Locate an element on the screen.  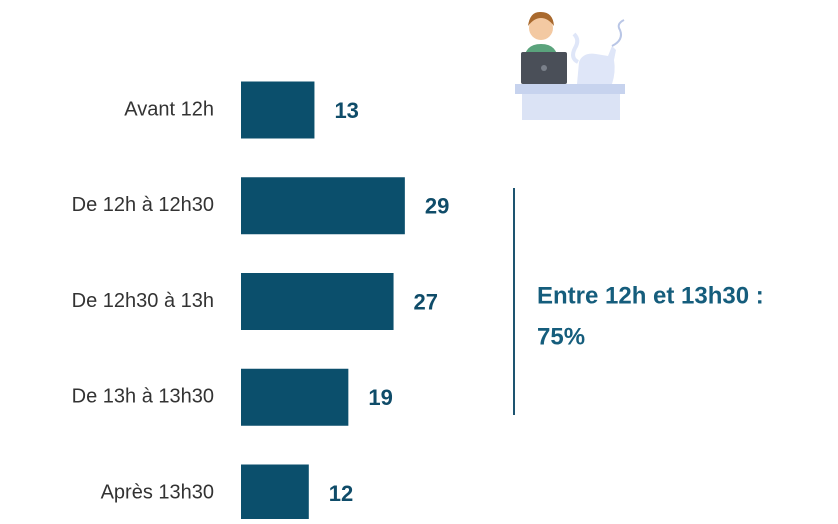
value-label: 19 is located at coordinates (380, 397).